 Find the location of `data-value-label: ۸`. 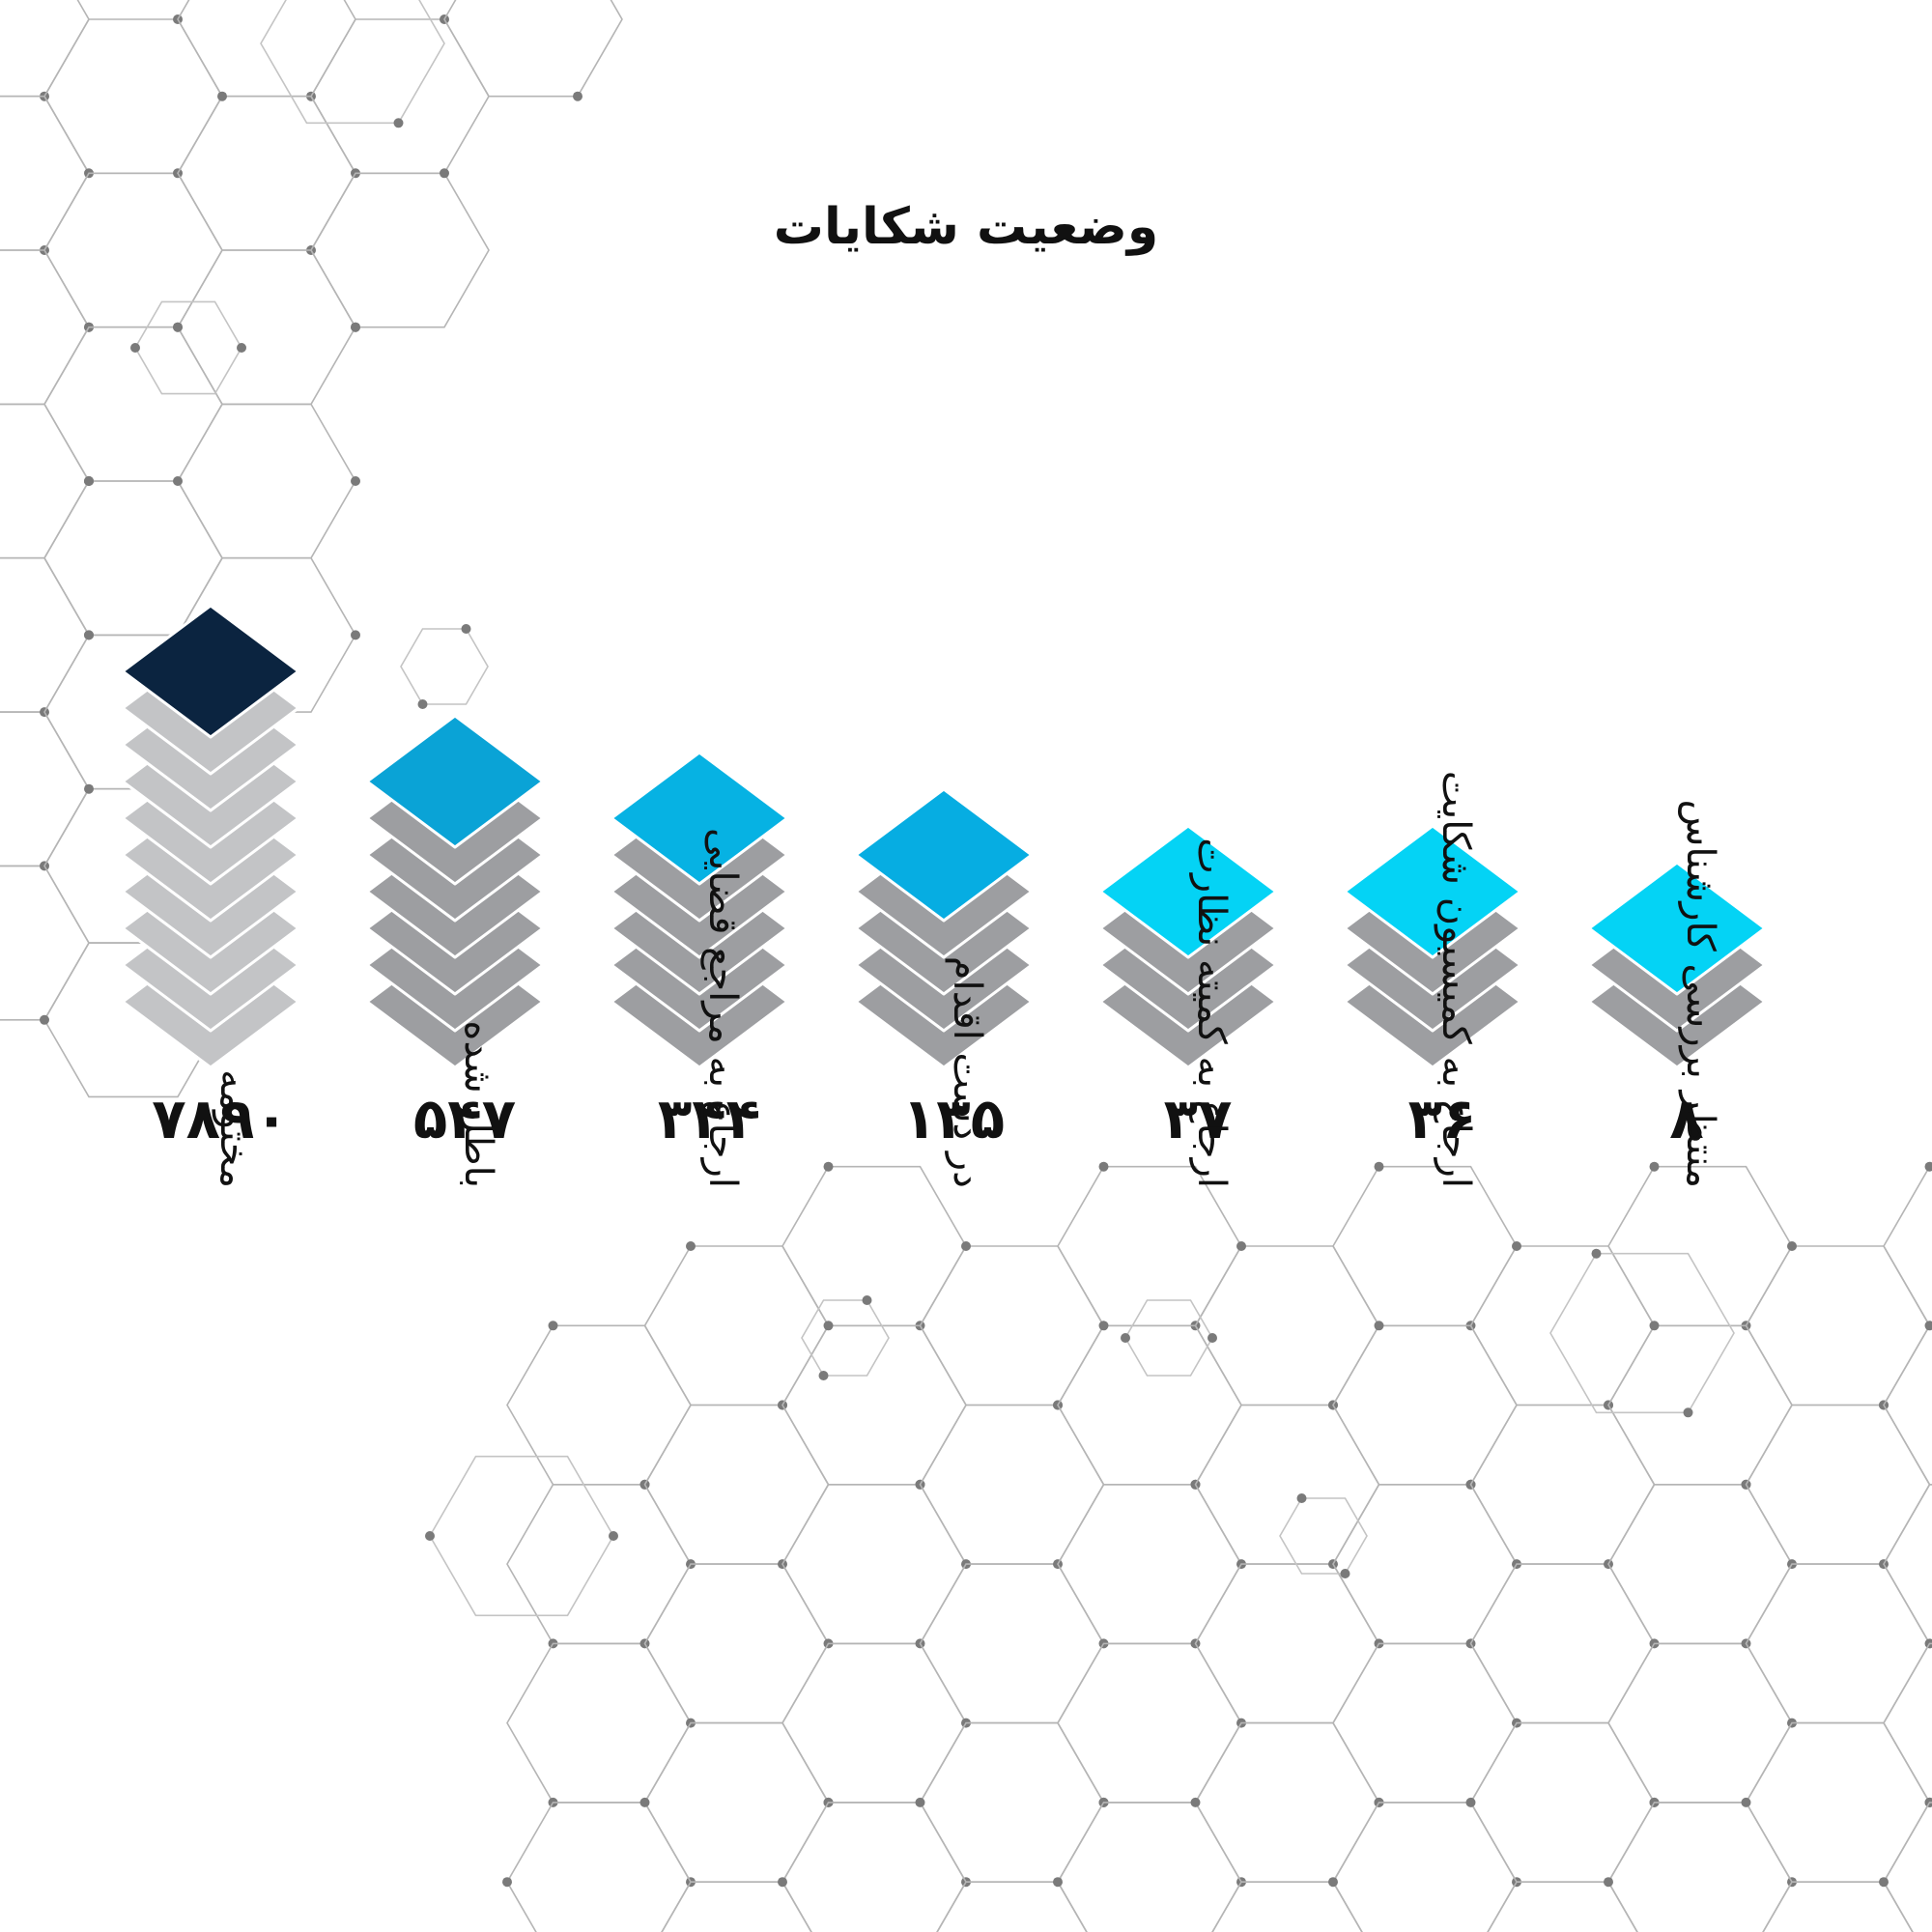

data-value-label: ۸ is located at coordinates (1686, 1118).